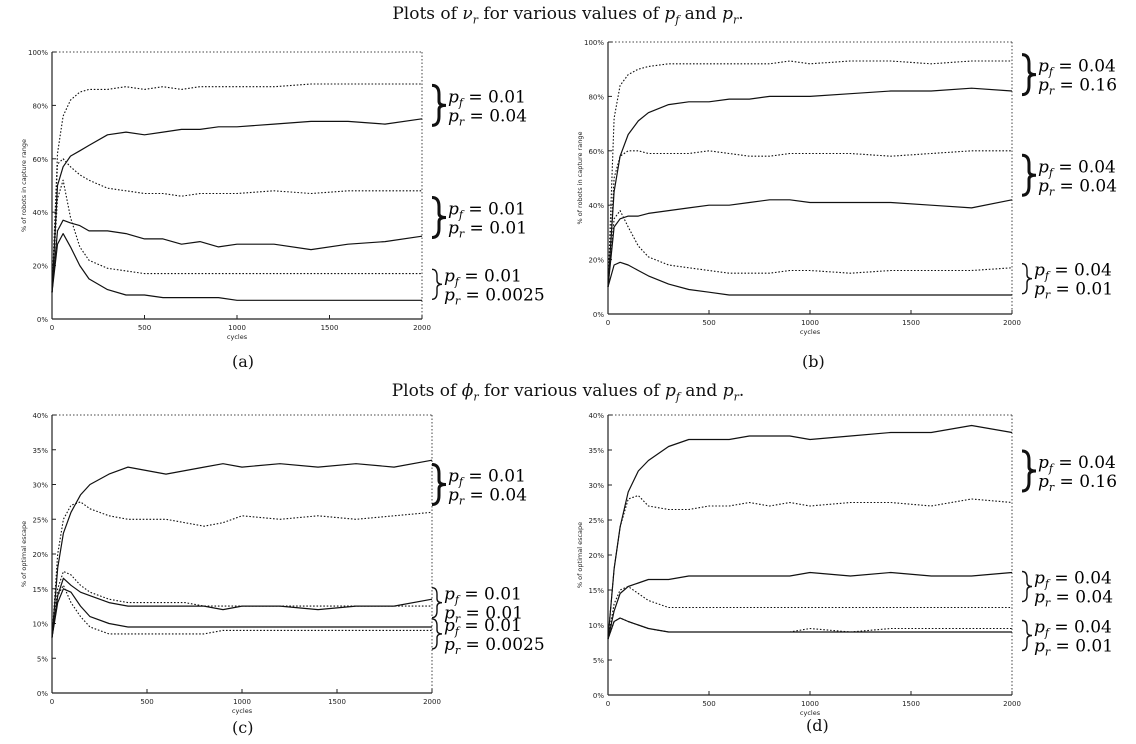 The width and height of the screenshot is (1136, 744). I want to click on annotation-pr-label: pr = 0.16, so click(1077, 483).